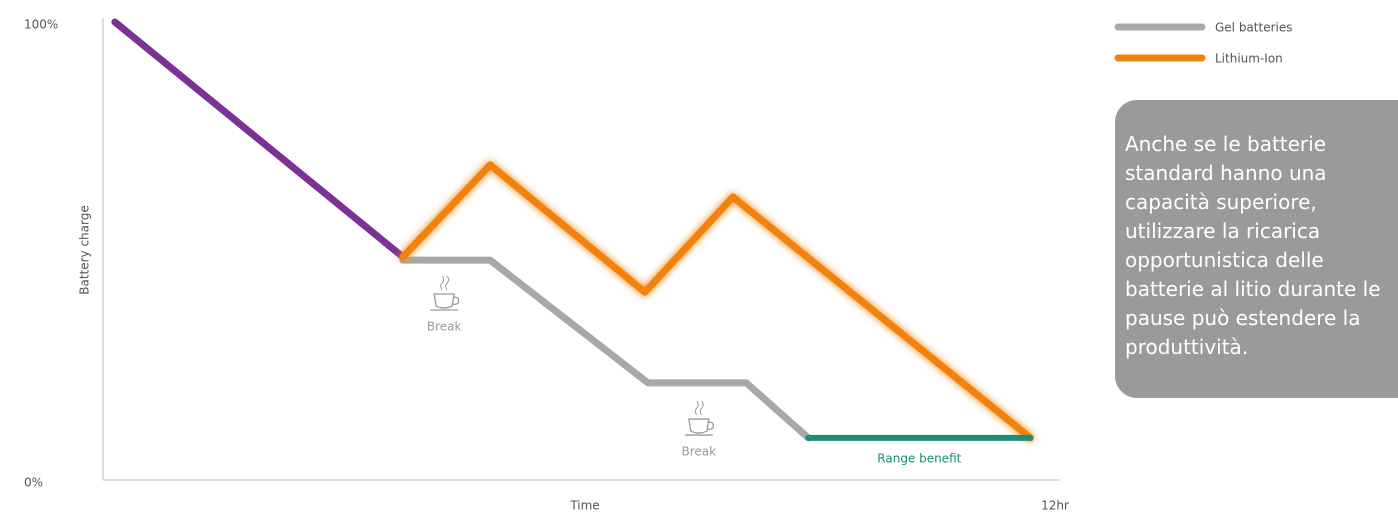  What do you see at coordinates (919, 458) in the screenshot?
I see `series-label: Range benefit` at bounding box center [919, 458].